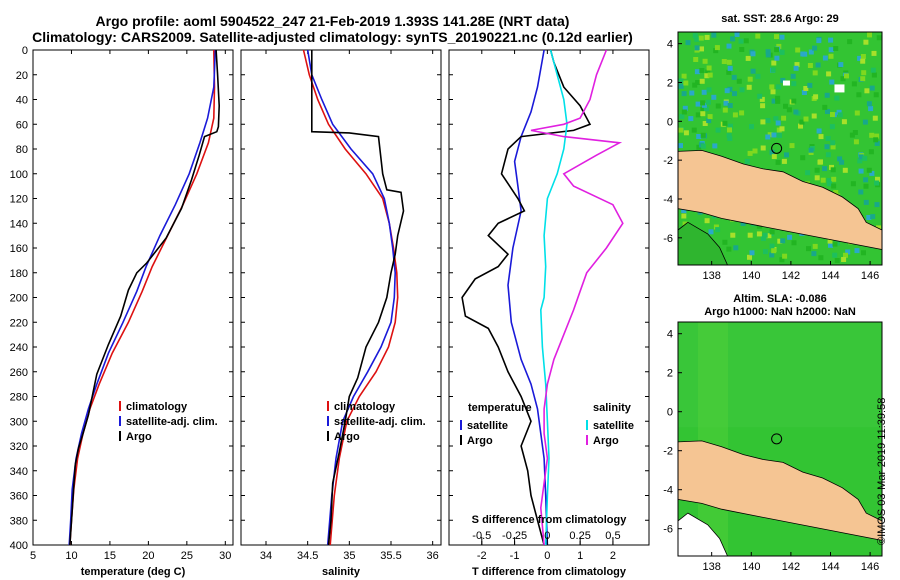  What do you see at coordinates (266, 556) in the screenshot?
I see `x-tick-label: 34` at bounding box center [266, 556].